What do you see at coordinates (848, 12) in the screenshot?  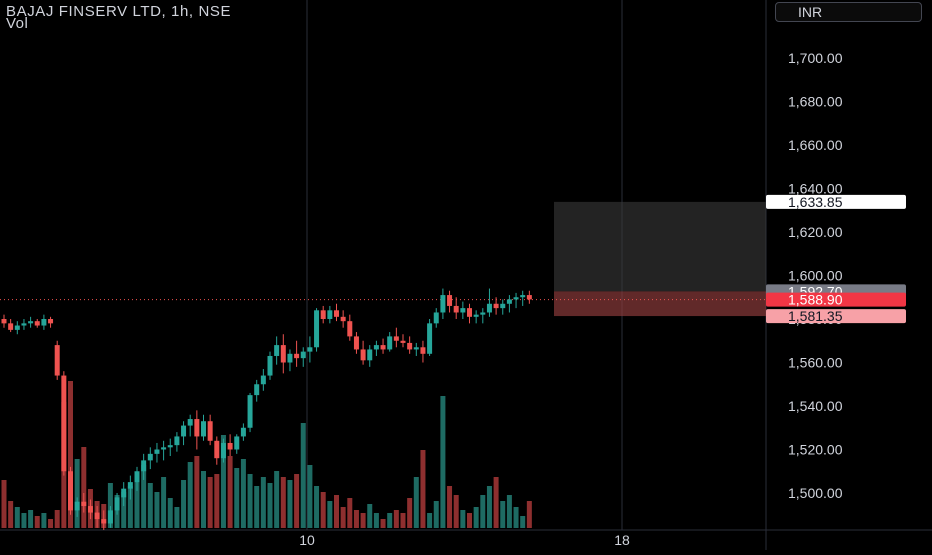 I see `currency-button: INR` at bounding box center [848, 12].